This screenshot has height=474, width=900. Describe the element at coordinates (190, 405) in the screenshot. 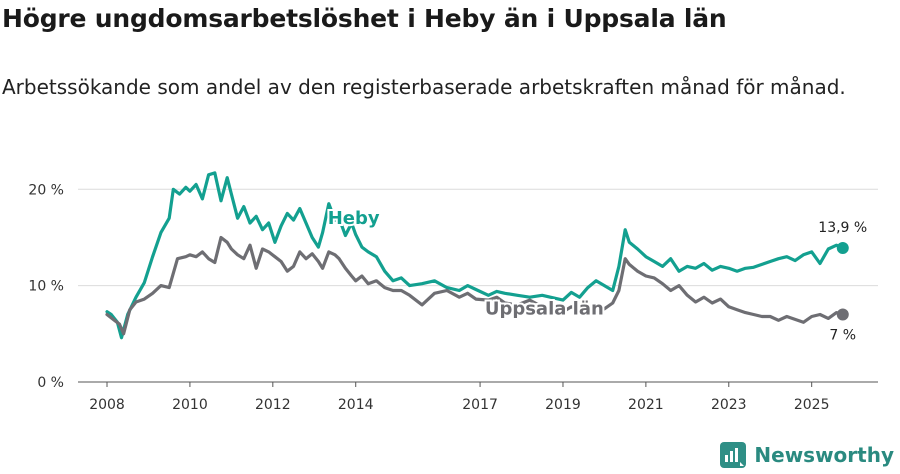

I see `x-tick-label: 2010` at that location.